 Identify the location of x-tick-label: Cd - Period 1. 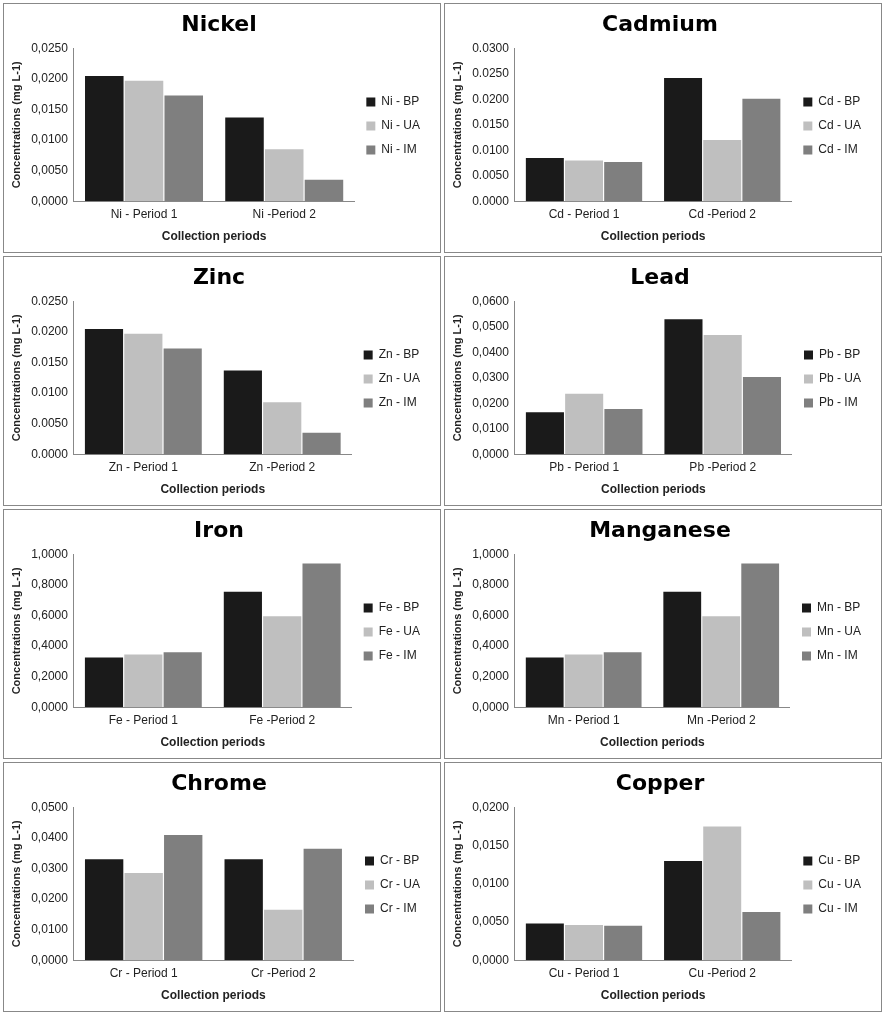
(584, 213).